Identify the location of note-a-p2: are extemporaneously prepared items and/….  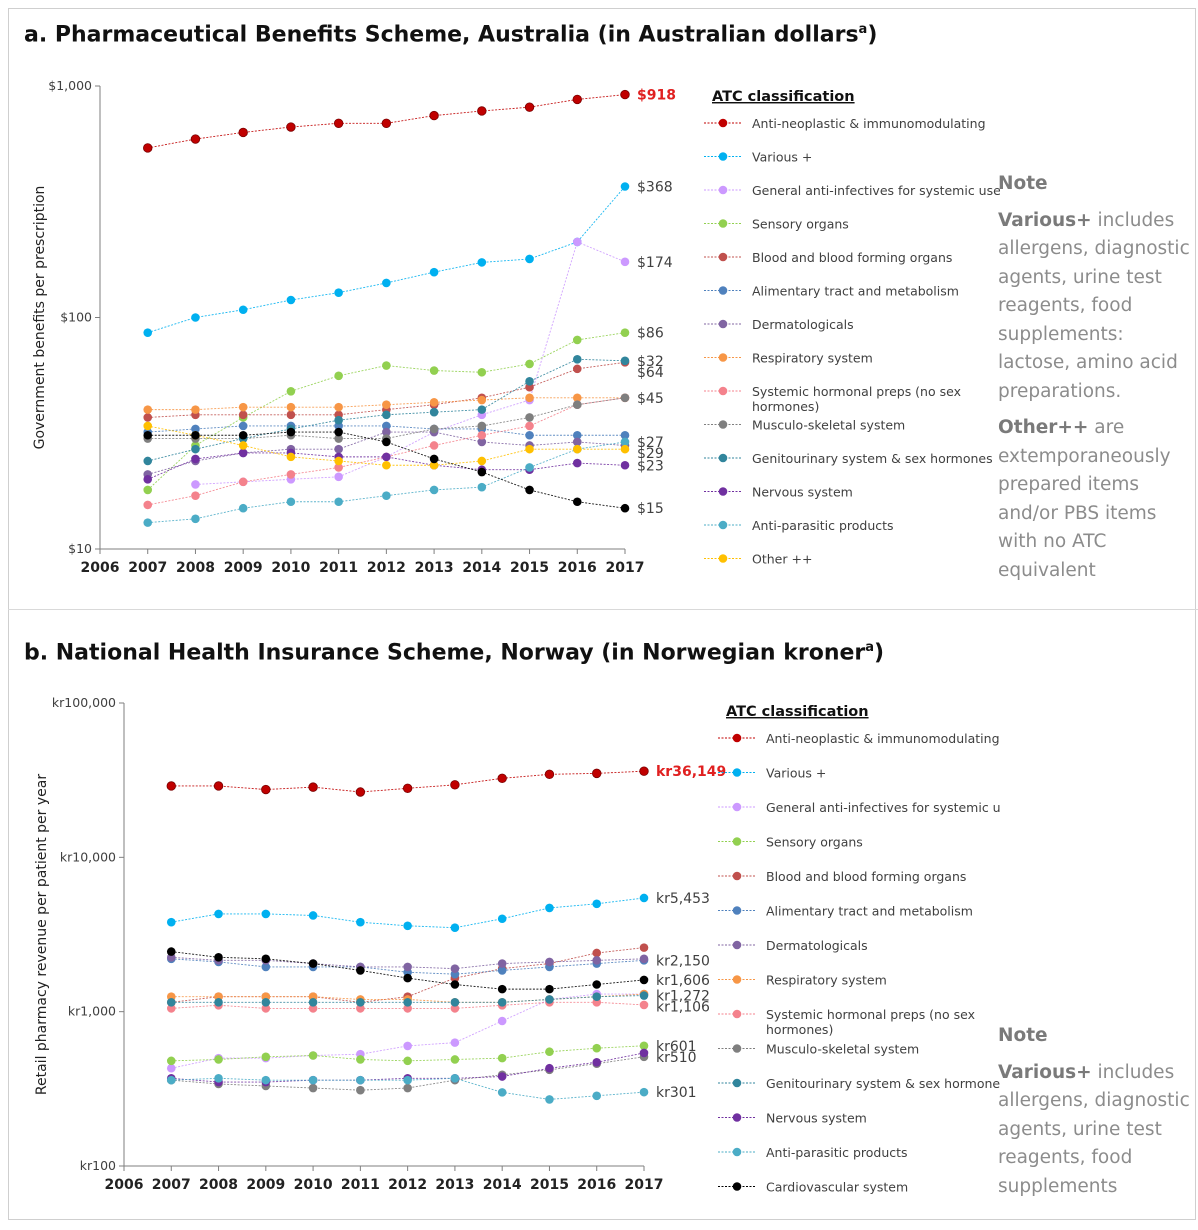
(1084, 499).